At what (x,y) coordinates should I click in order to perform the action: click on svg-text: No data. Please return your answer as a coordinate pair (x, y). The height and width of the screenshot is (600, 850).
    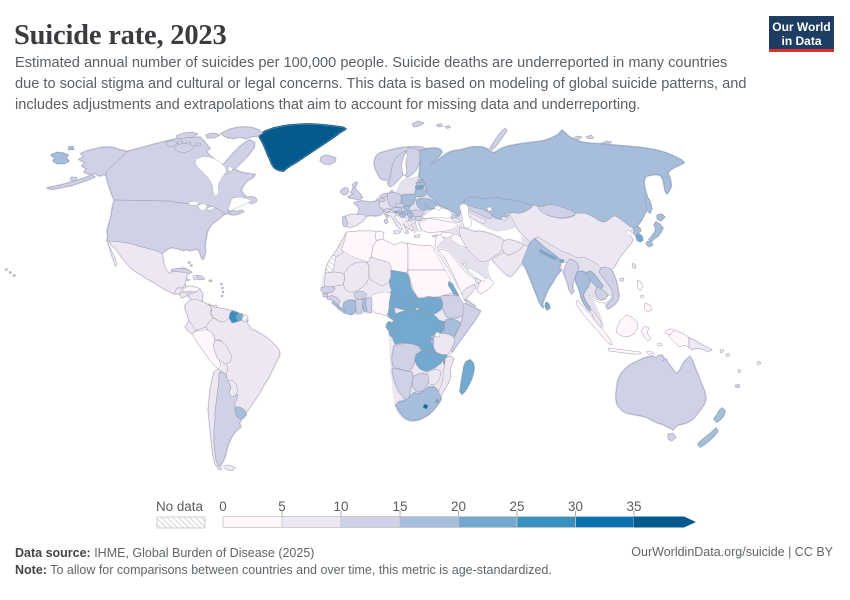
    Looking at the image, I should click on (179, 506).